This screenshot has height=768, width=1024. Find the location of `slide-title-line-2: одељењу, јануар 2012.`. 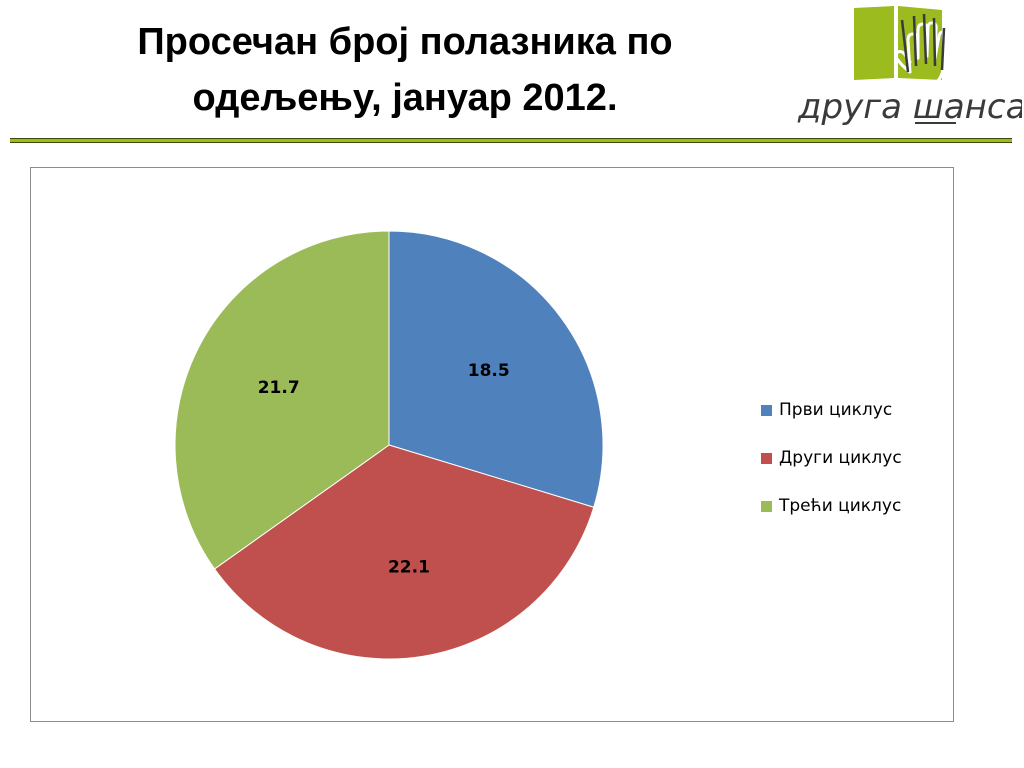

slide-title-line-2: одељењу, јануар 2012. is located at coordinates (405, 98).